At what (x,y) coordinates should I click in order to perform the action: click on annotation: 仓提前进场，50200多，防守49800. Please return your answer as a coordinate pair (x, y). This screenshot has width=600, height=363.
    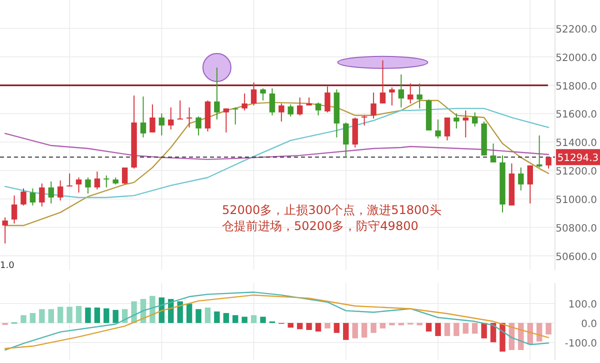
    Looking at the image, I should click on (320, 226).